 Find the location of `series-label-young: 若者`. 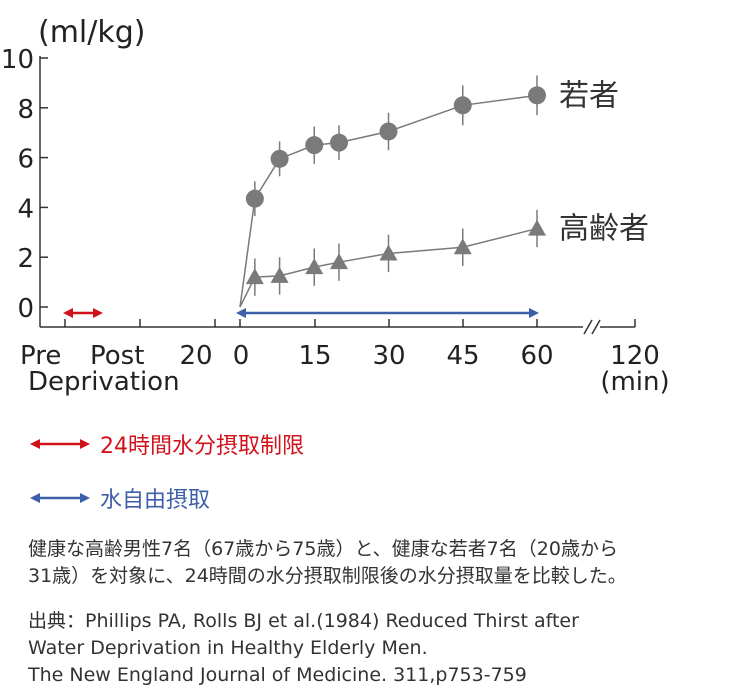

series-label-young: 若者 is located at coordinates (589, 95).